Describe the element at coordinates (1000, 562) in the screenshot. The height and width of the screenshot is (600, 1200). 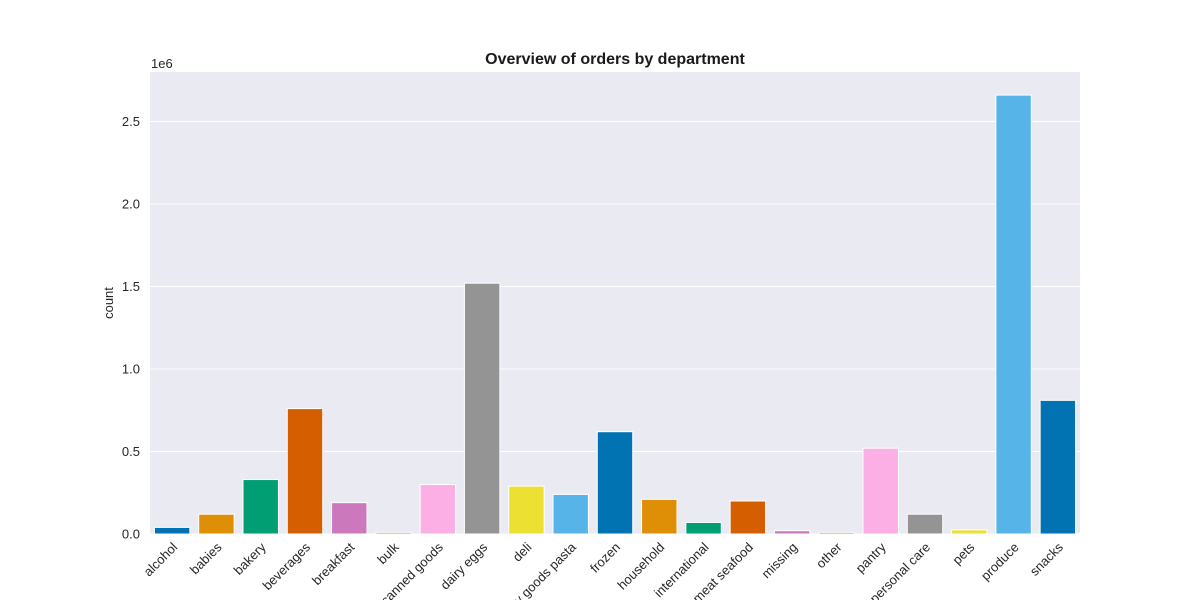
I see `x-tick-label: produce` at that location.